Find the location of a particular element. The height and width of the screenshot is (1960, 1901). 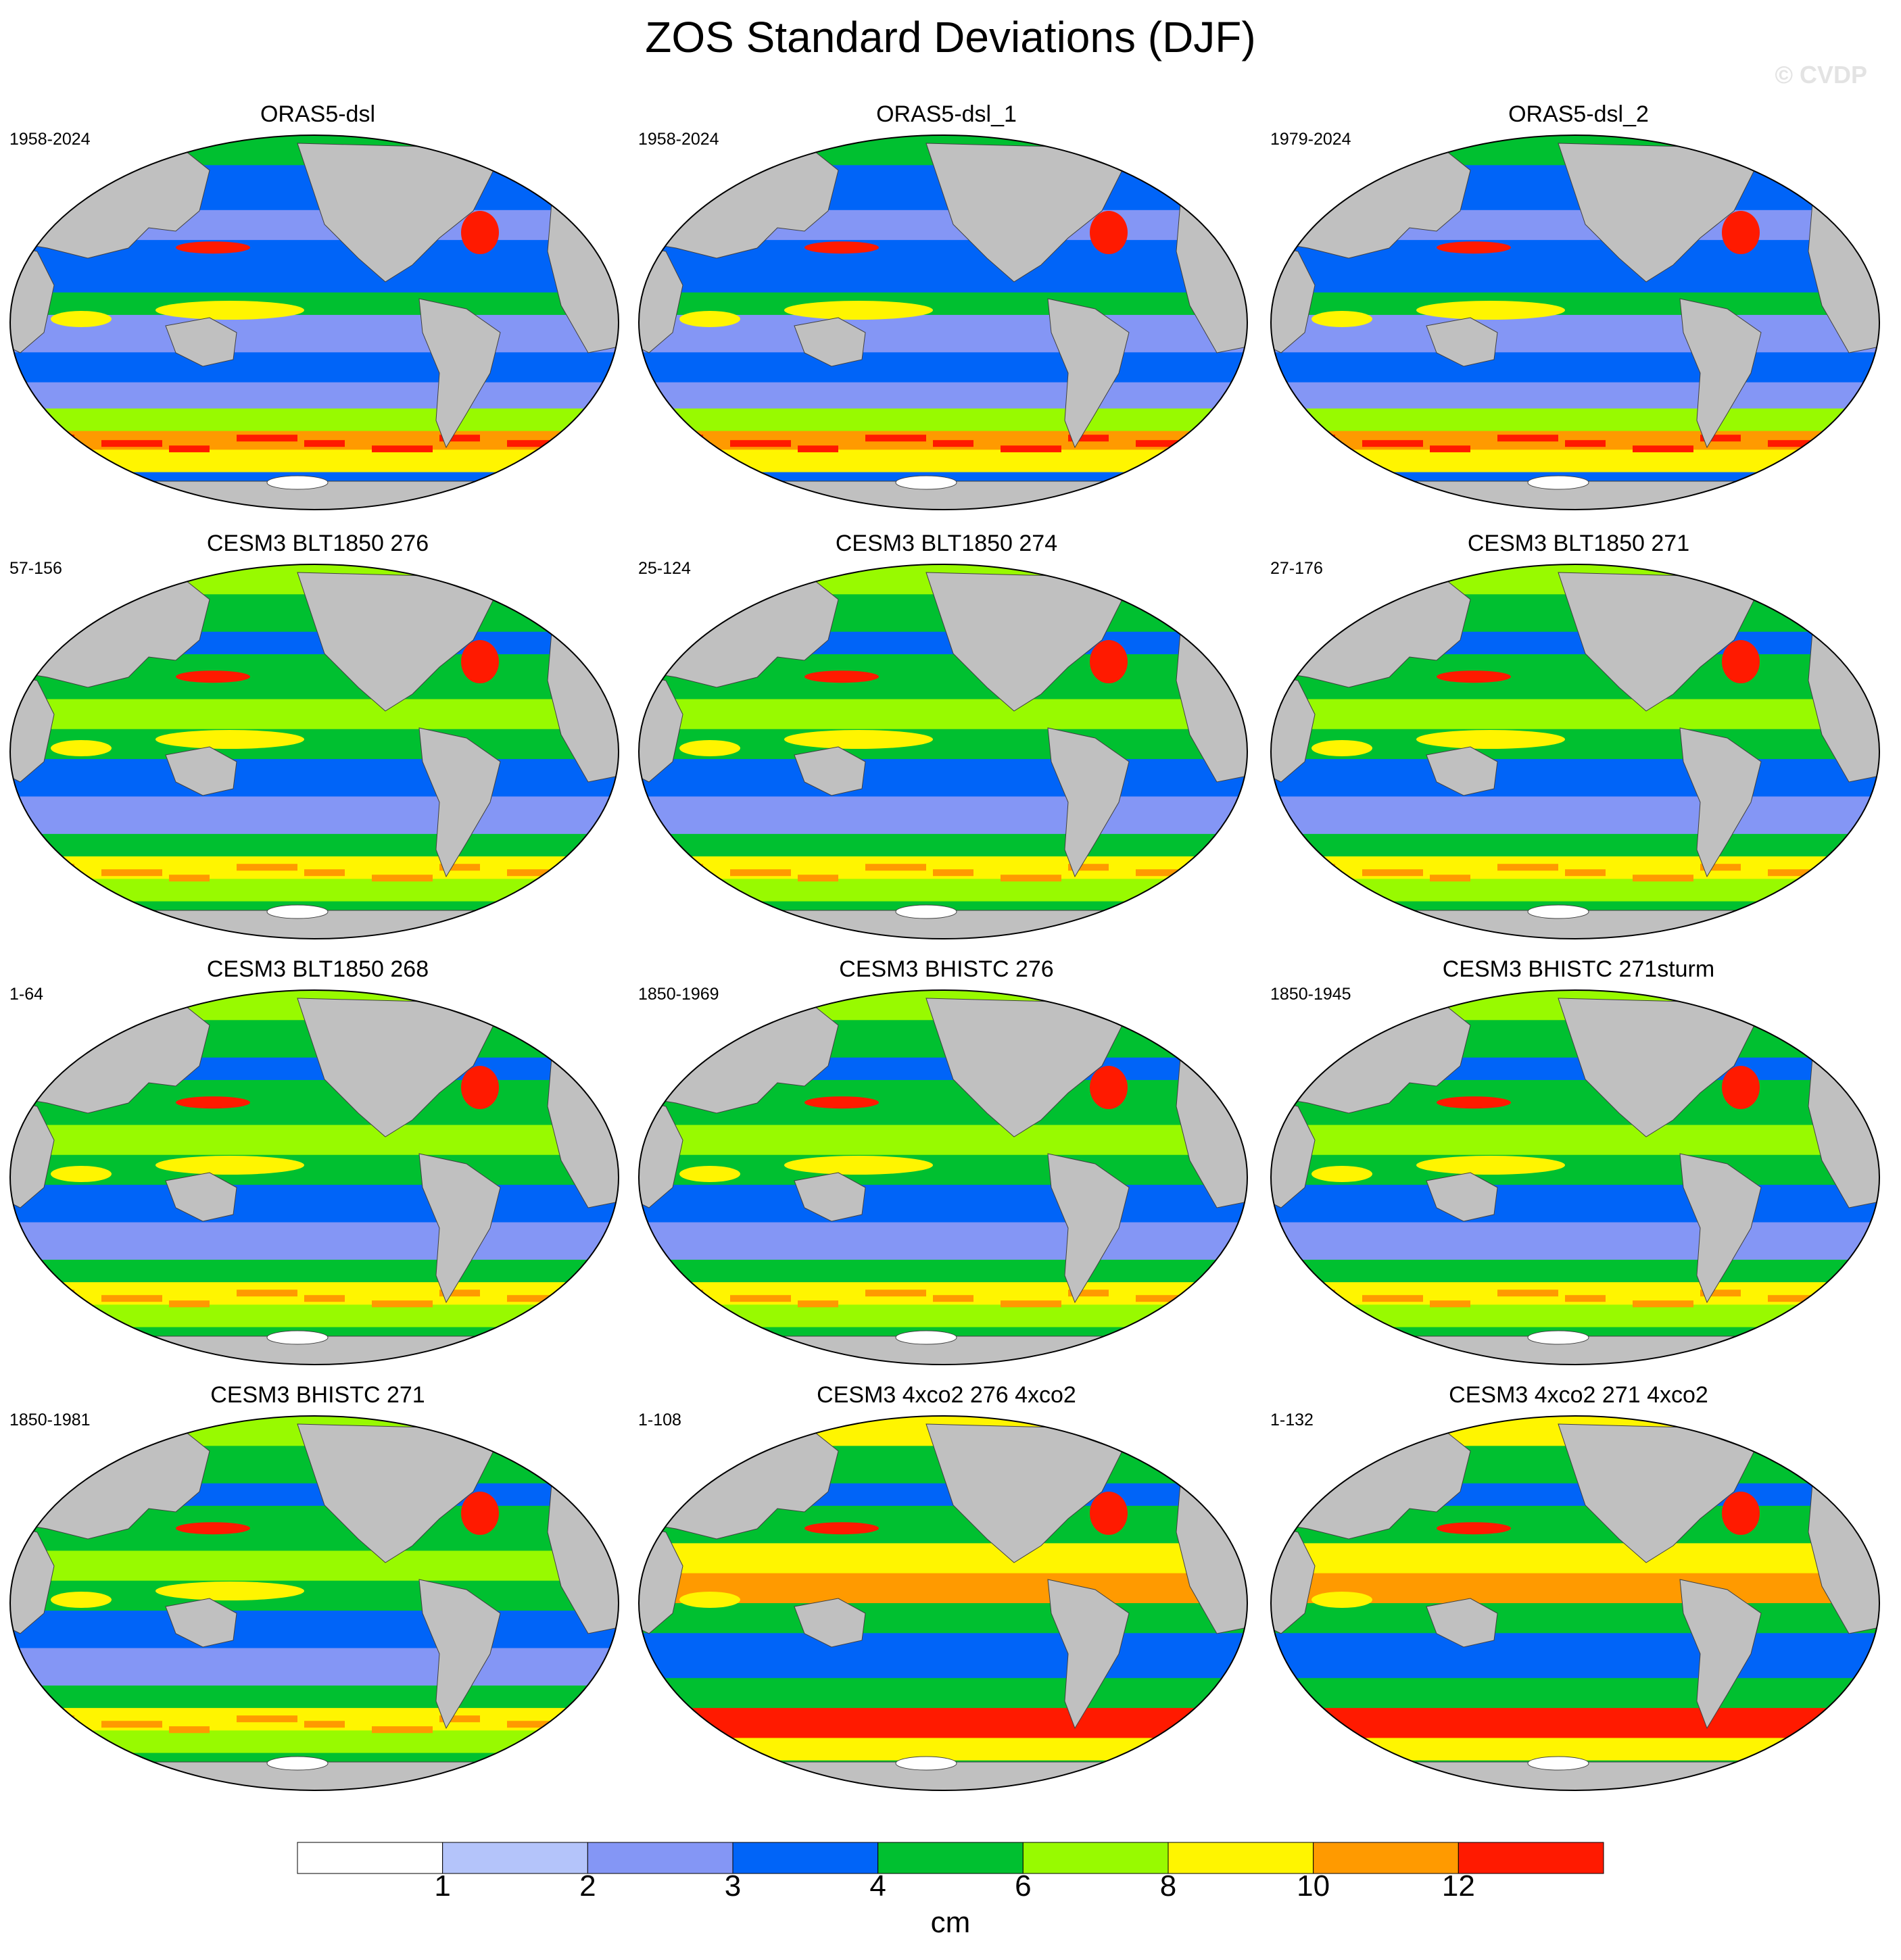

panel-years: 1-64 is located at coordinates (26, 994).